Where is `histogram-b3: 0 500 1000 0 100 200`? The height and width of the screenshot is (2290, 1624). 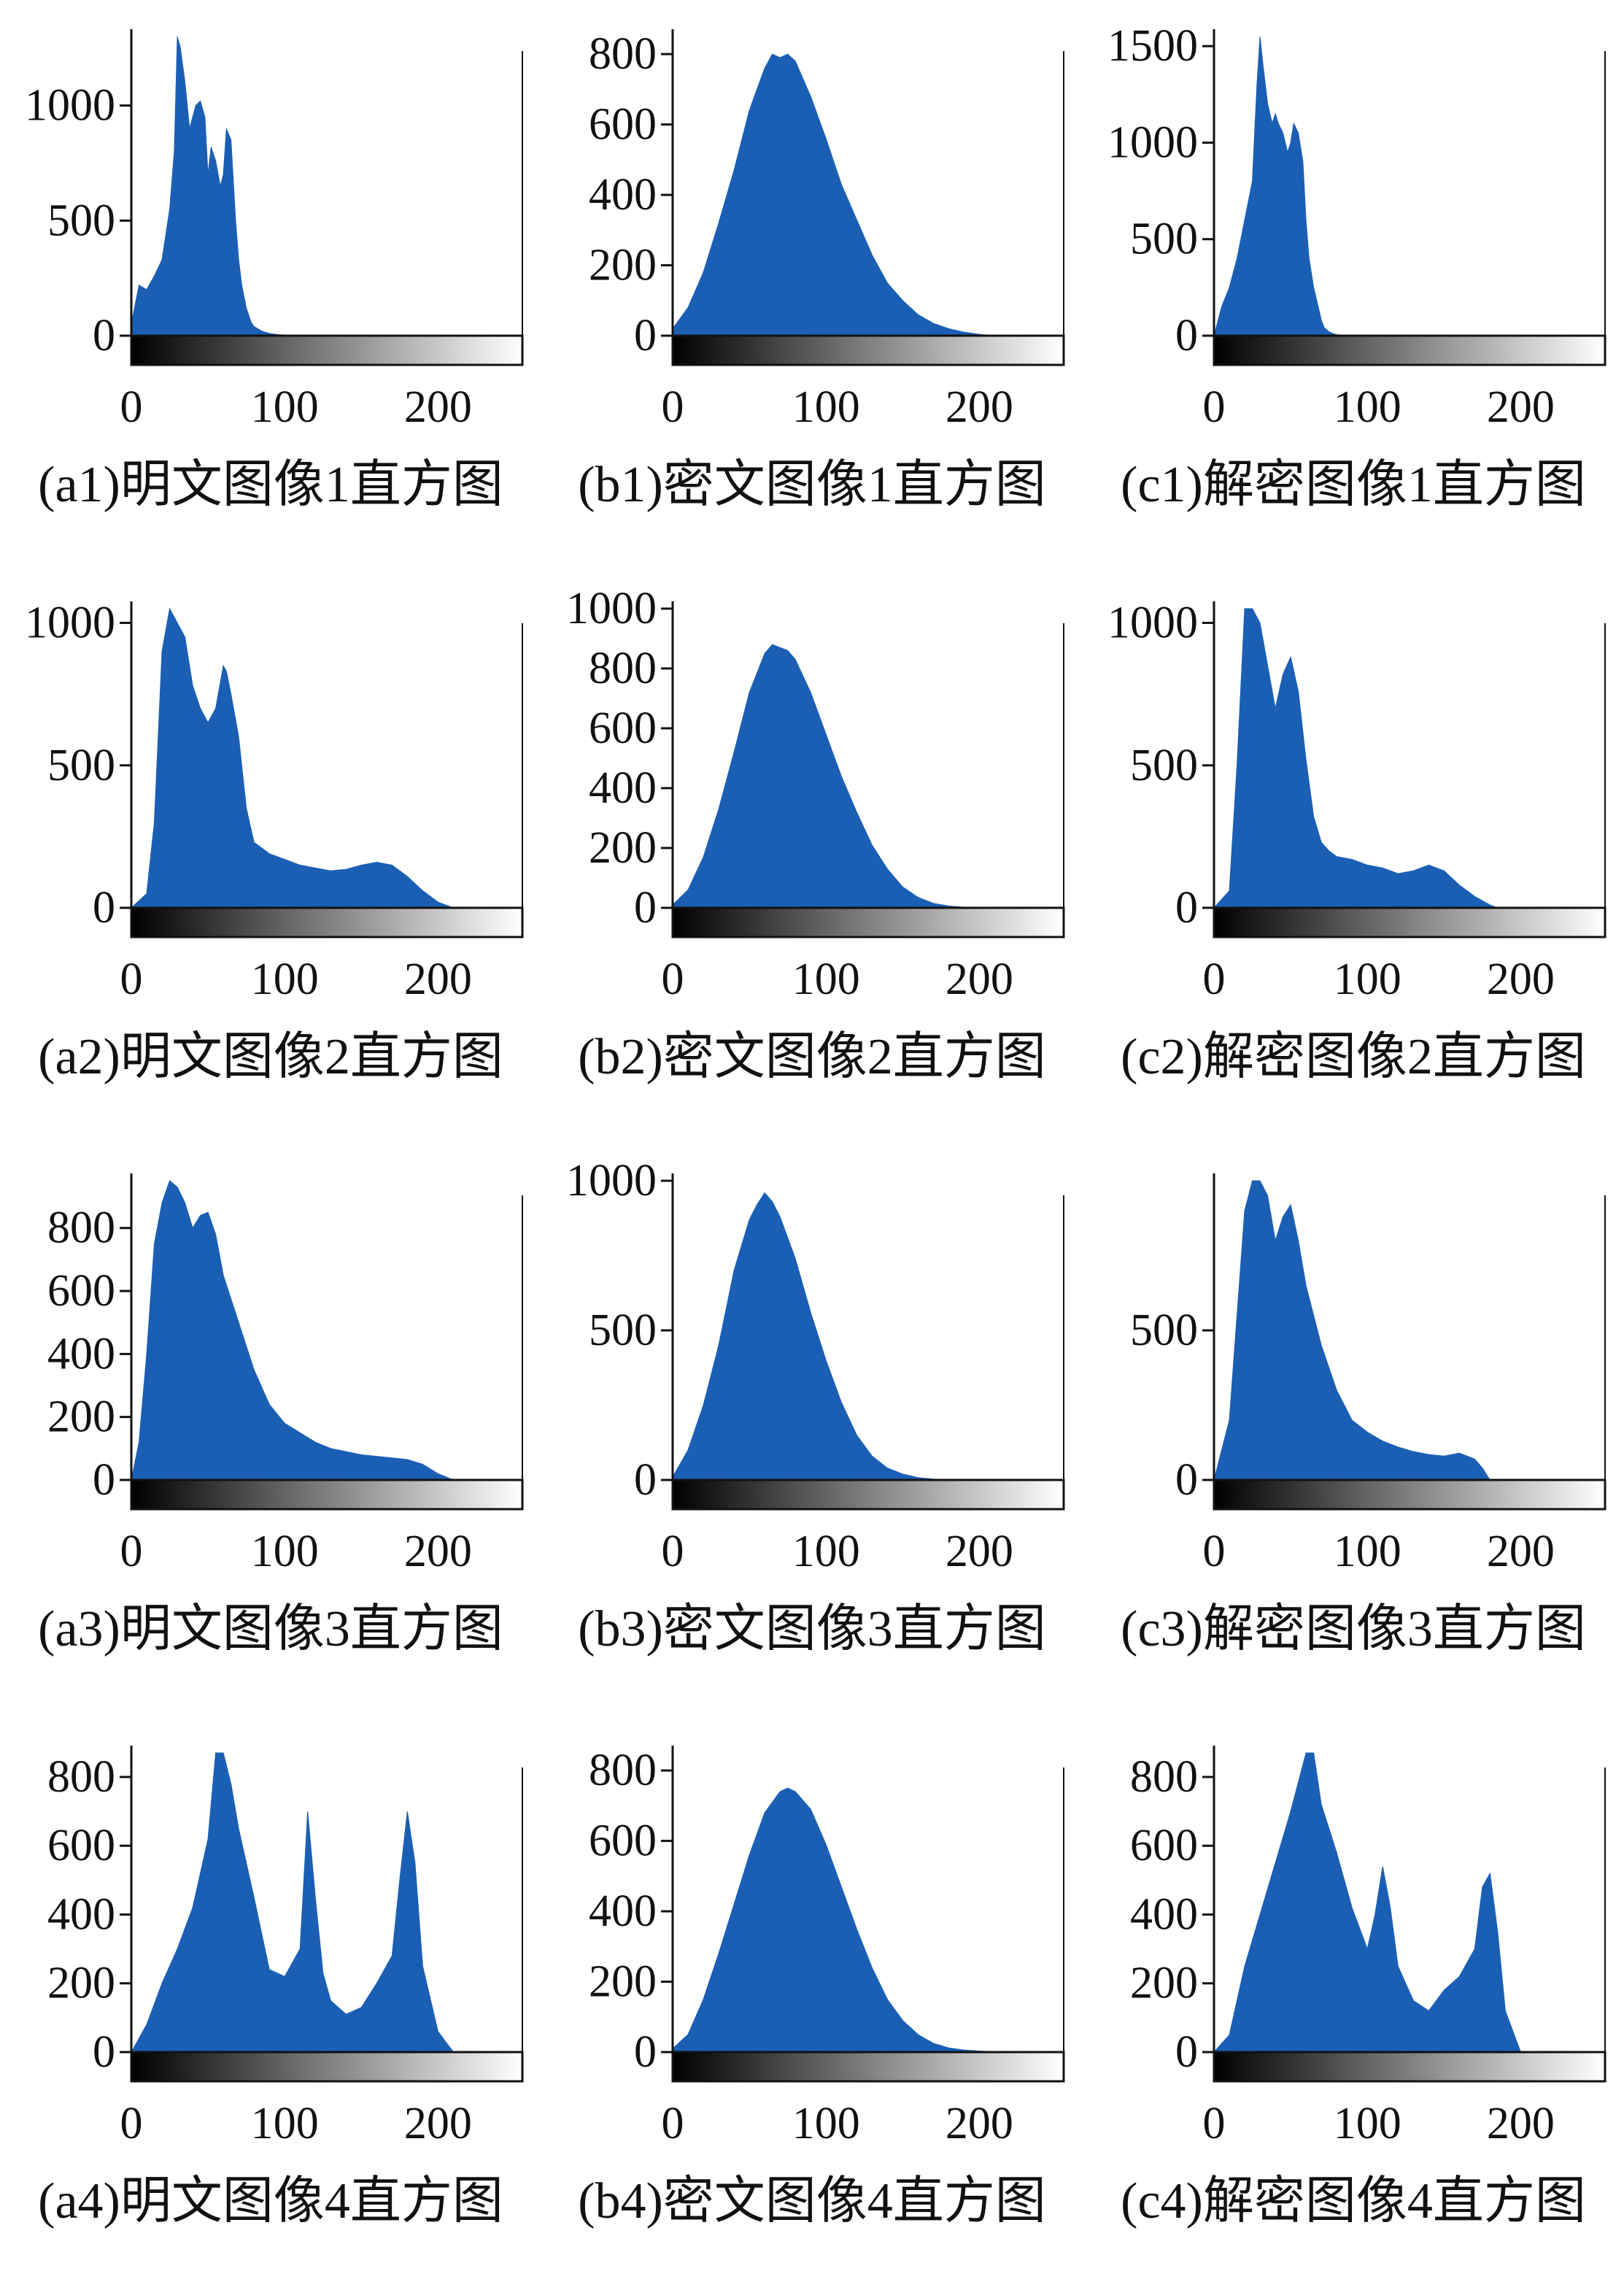
histogram-b3: 0 500 1000 0 100 200 is located at coordinates (815, 1366).